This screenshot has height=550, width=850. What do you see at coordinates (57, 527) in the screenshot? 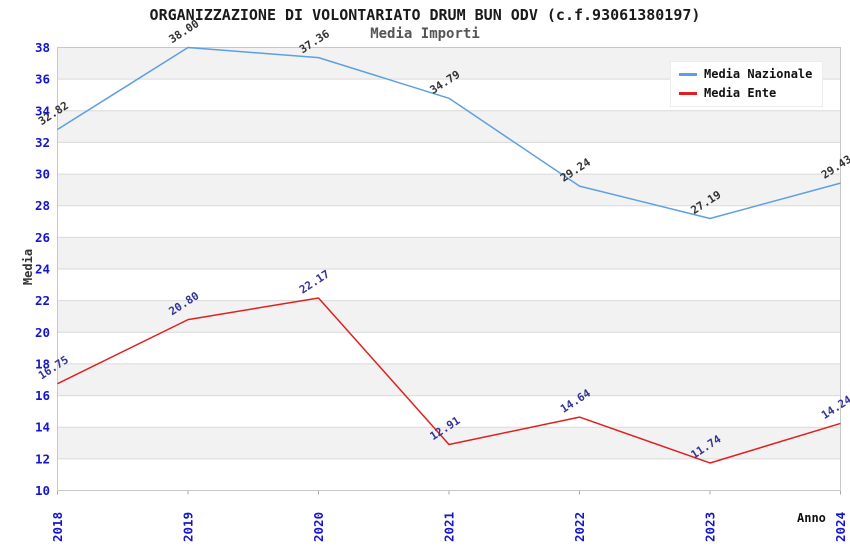
I see `x-tick-label: 2018` at bounding box center [57, 527].